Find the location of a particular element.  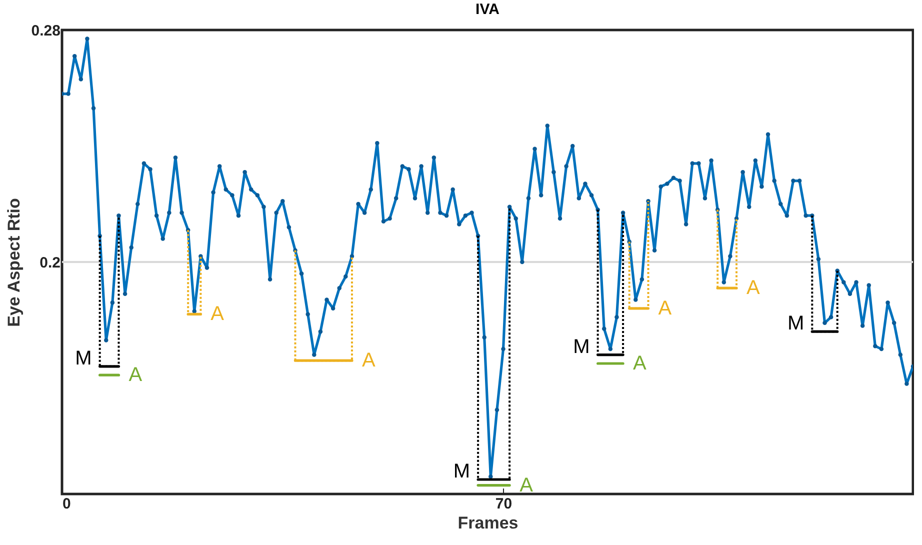

x-axis-title: Frames is located at coordinates (488, 523).